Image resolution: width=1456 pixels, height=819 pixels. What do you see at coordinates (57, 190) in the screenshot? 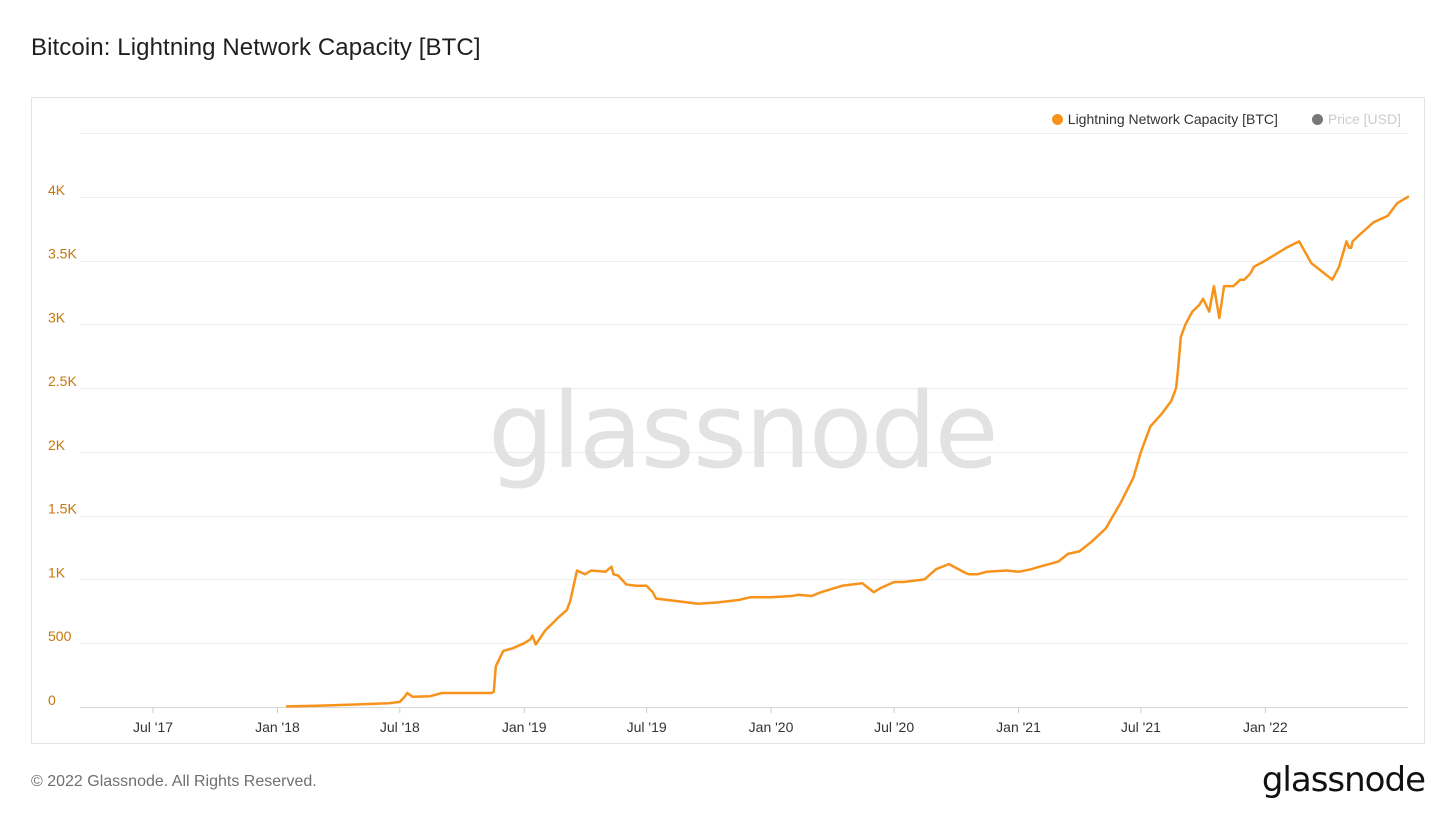
I see `y-tick-label: 4K` at bounding box center [57, 190].